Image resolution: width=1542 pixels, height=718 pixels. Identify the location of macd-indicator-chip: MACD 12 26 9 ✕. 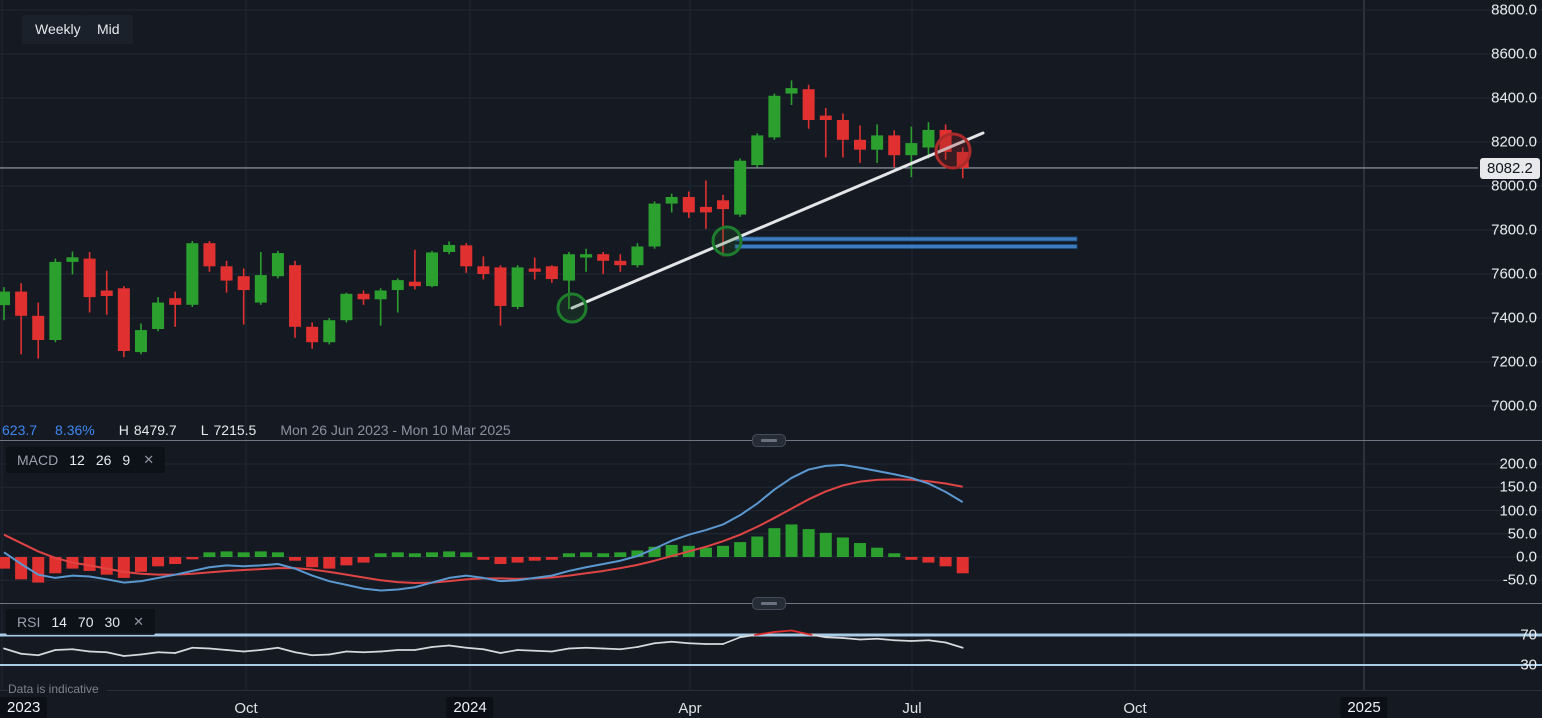
(86, 460).